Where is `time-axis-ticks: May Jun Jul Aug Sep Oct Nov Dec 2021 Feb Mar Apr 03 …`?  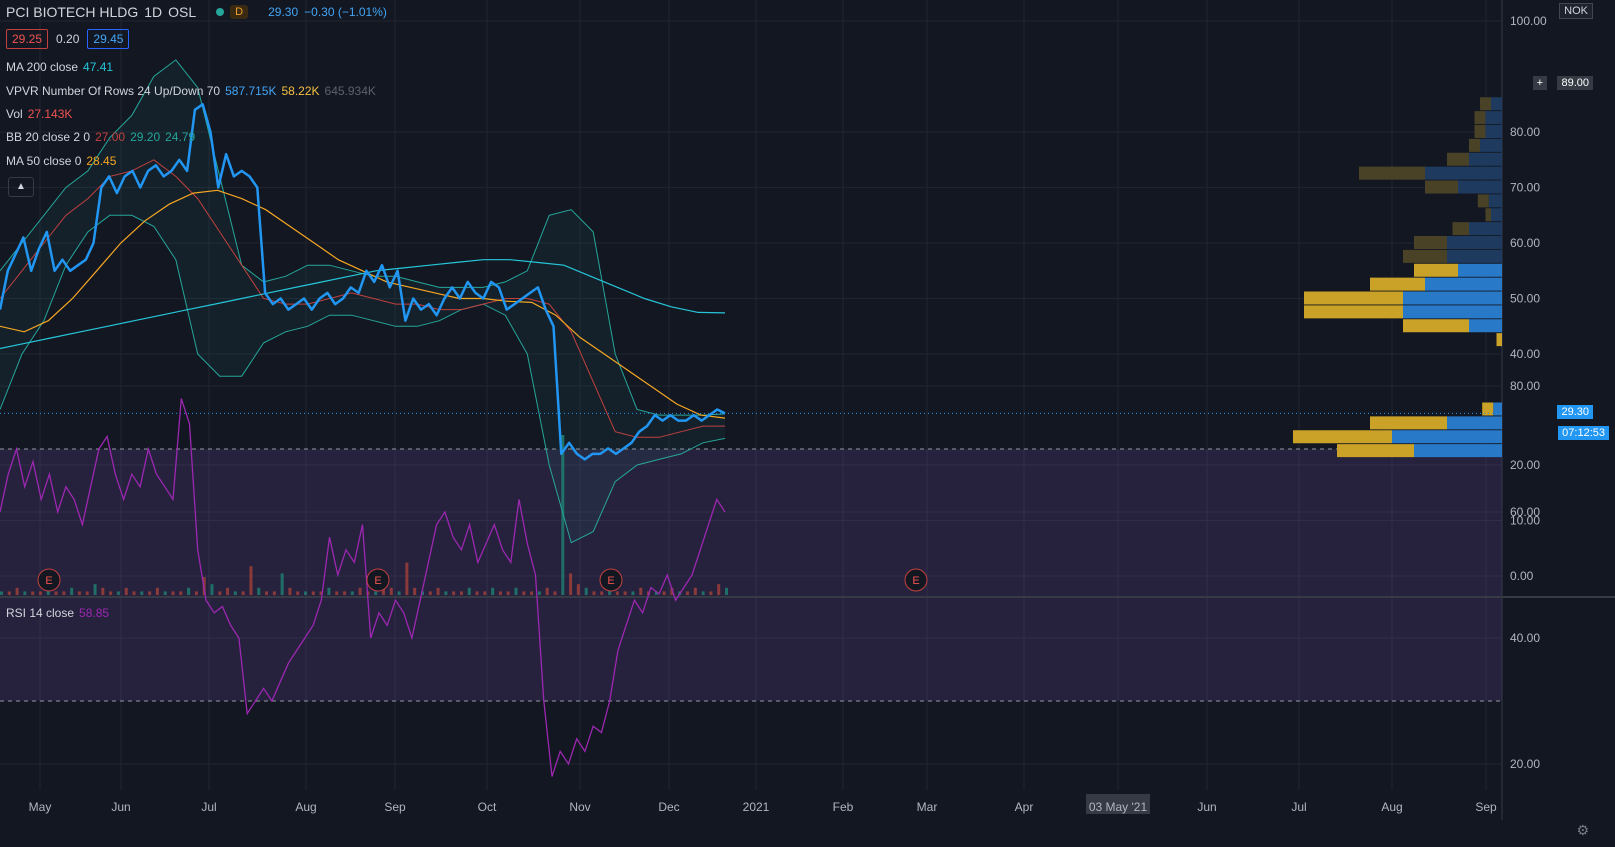 time-axis-ticks: May Jun Jul Aug Sep Oct Nov Dec 2021 Feb Mar Apr 03 … is located at coordinates (763, 804).